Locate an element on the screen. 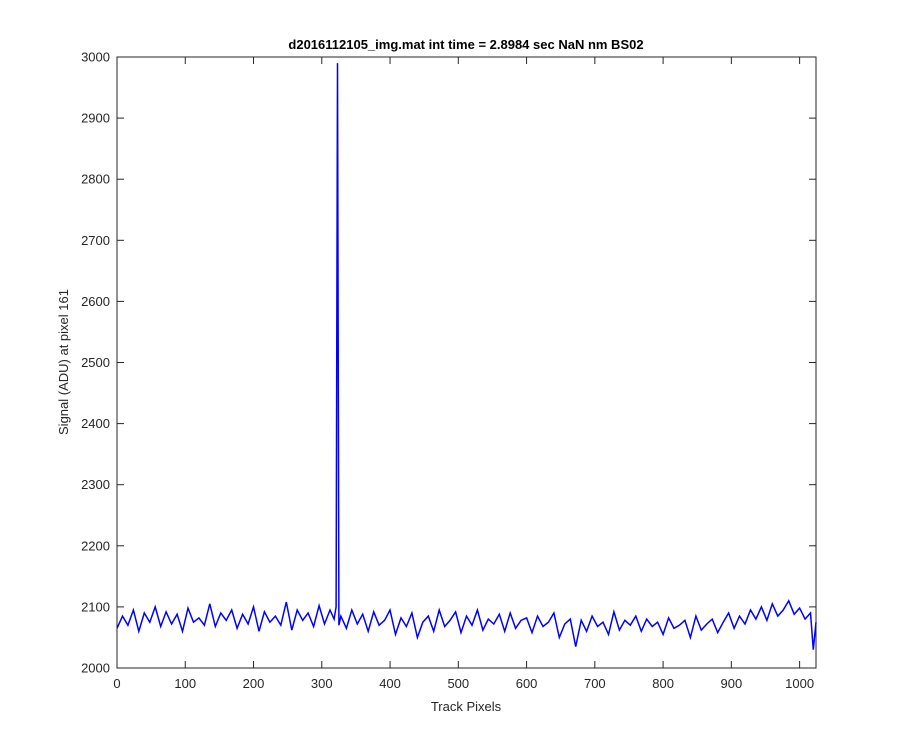 The width and height of the screenshot is (900, 750). x-tick-label: 400 is located at coordinates (390, 683).